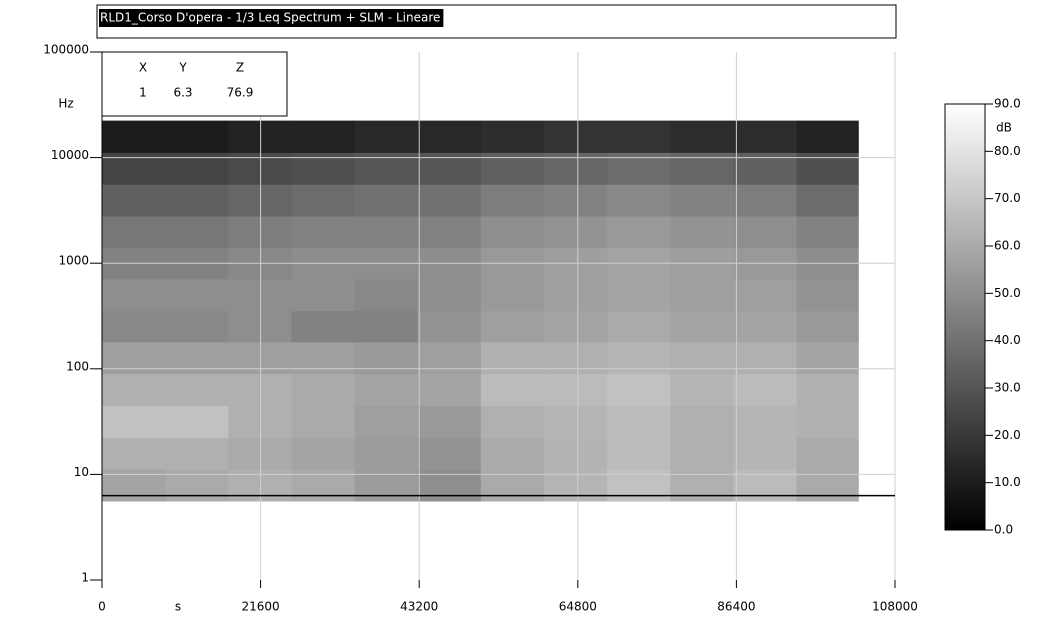 The width and height of the screenshot is (1041, 630). I want to click on x-tick-label: 108000, so click(895, 607).